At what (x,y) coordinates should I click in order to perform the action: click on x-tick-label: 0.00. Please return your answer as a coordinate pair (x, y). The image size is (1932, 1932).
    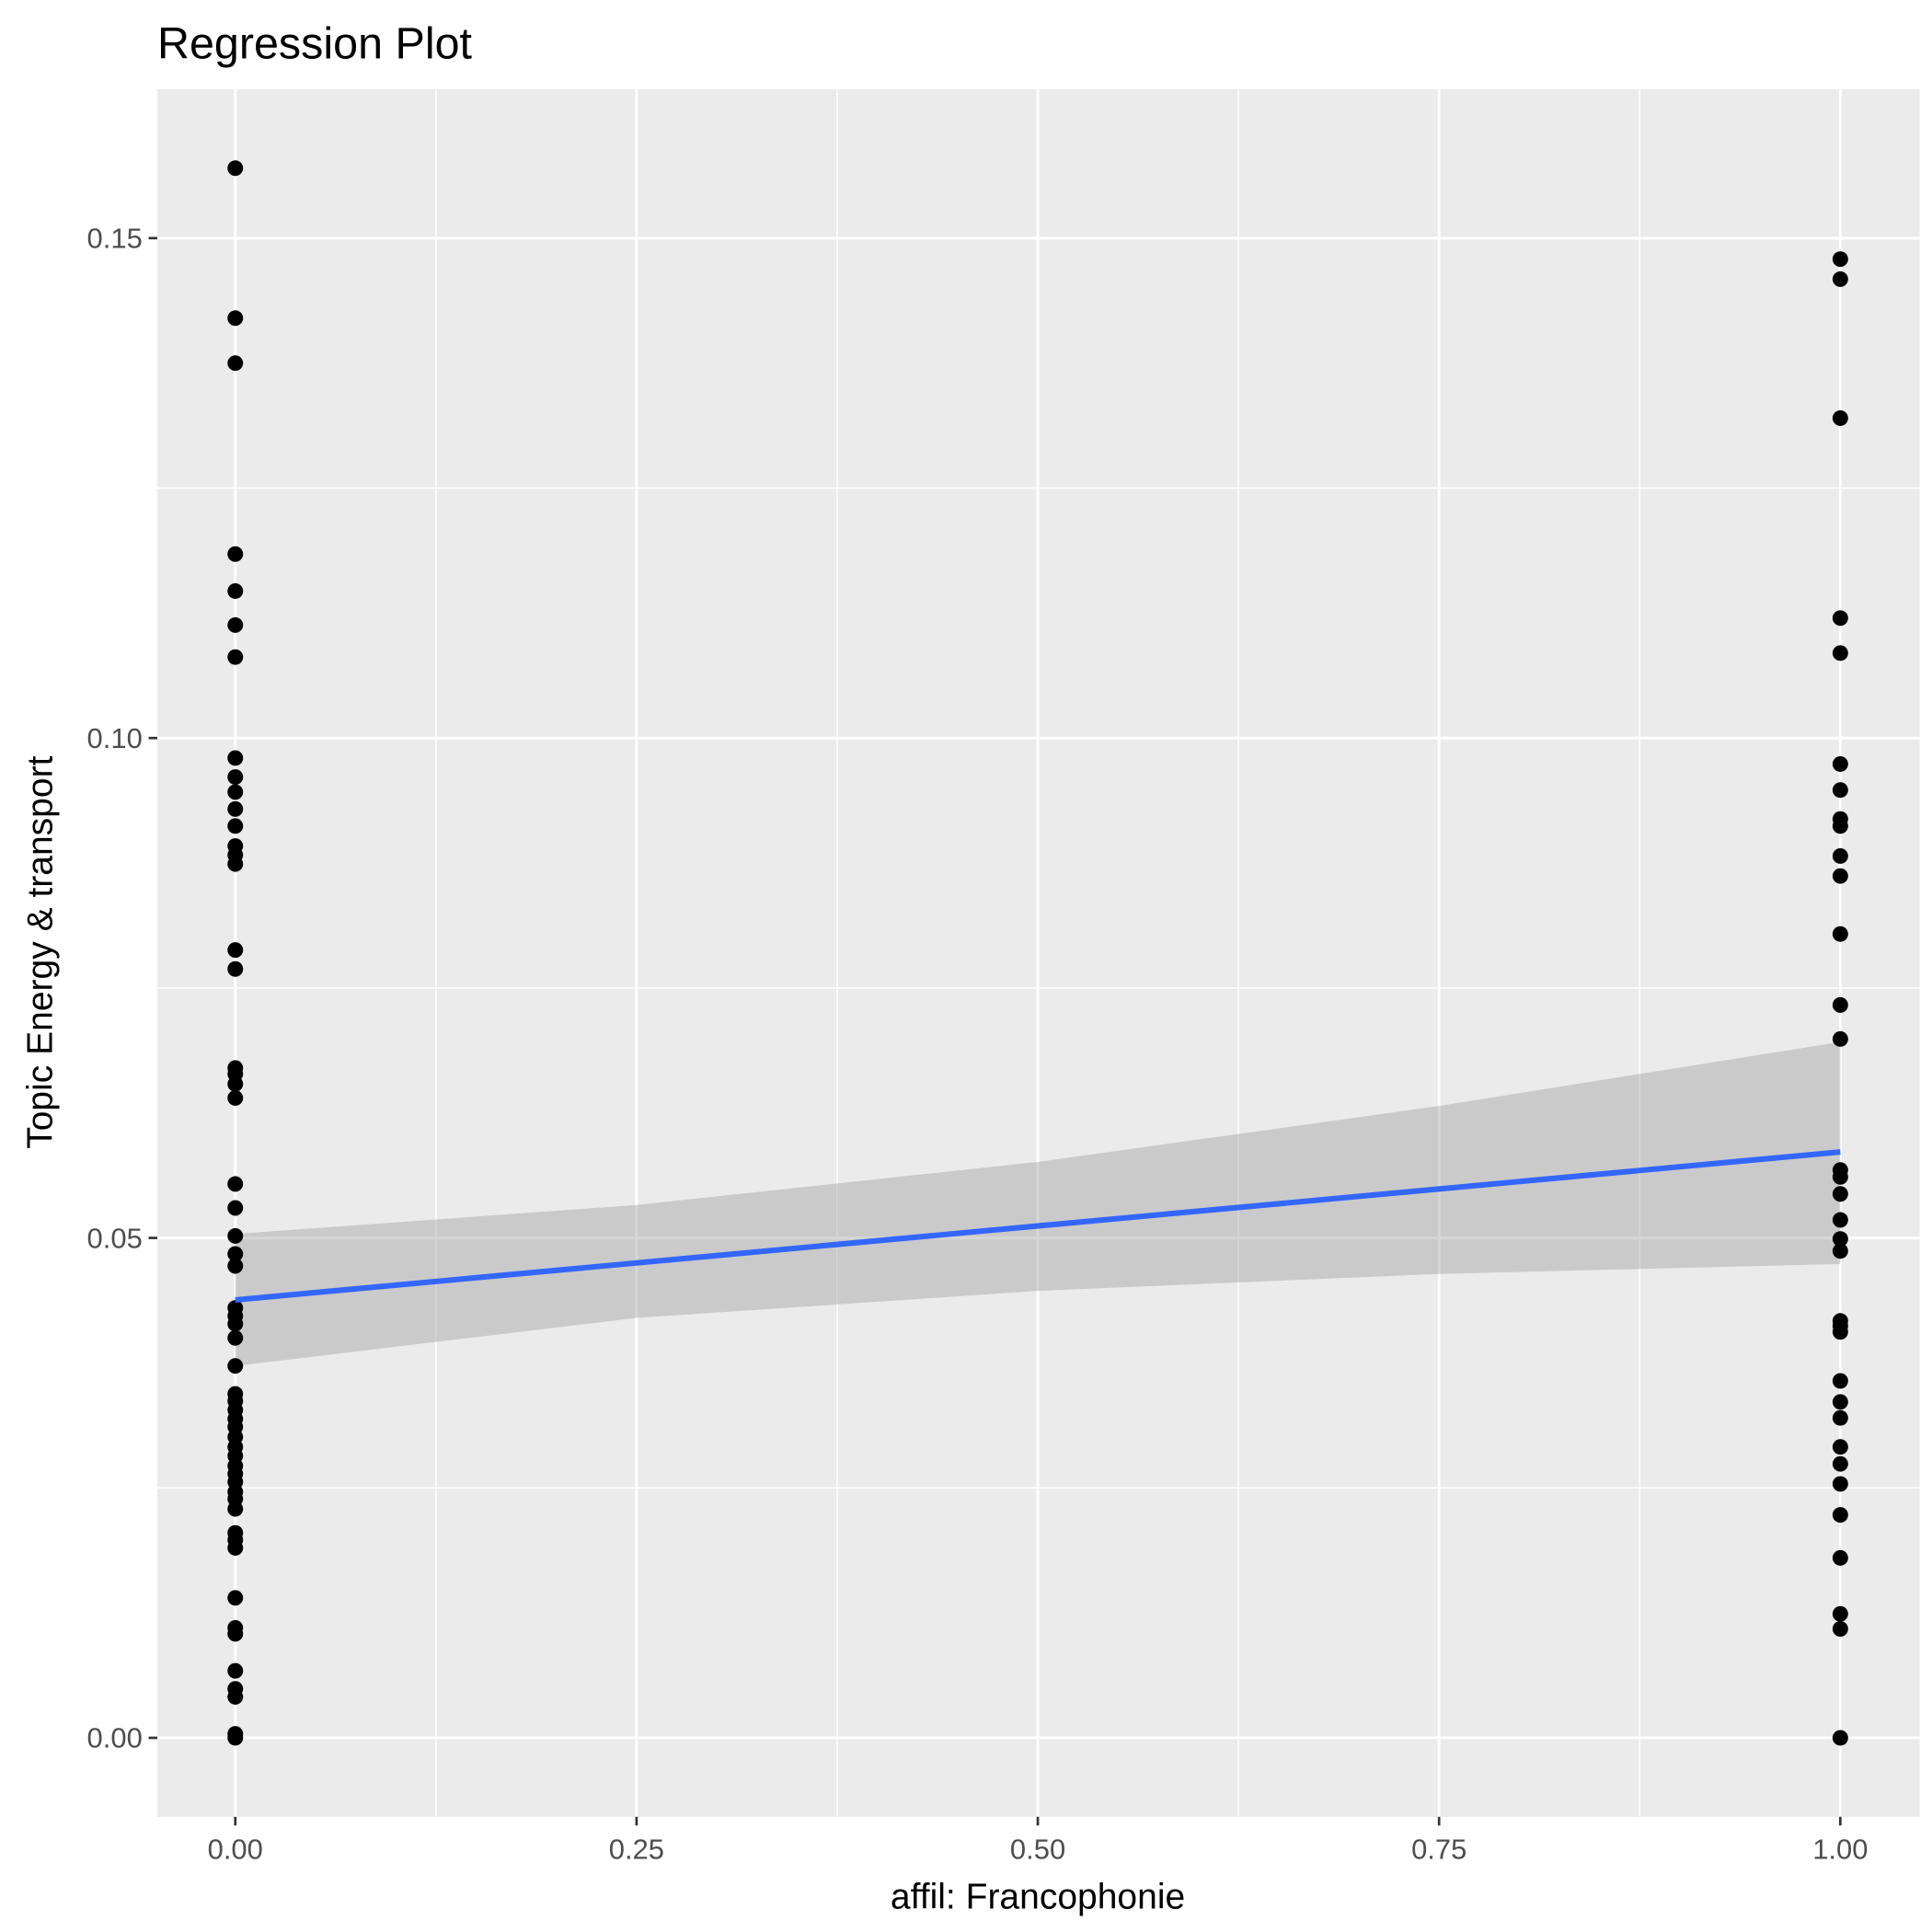
    Looking at the image, I should click on (235, 1850).